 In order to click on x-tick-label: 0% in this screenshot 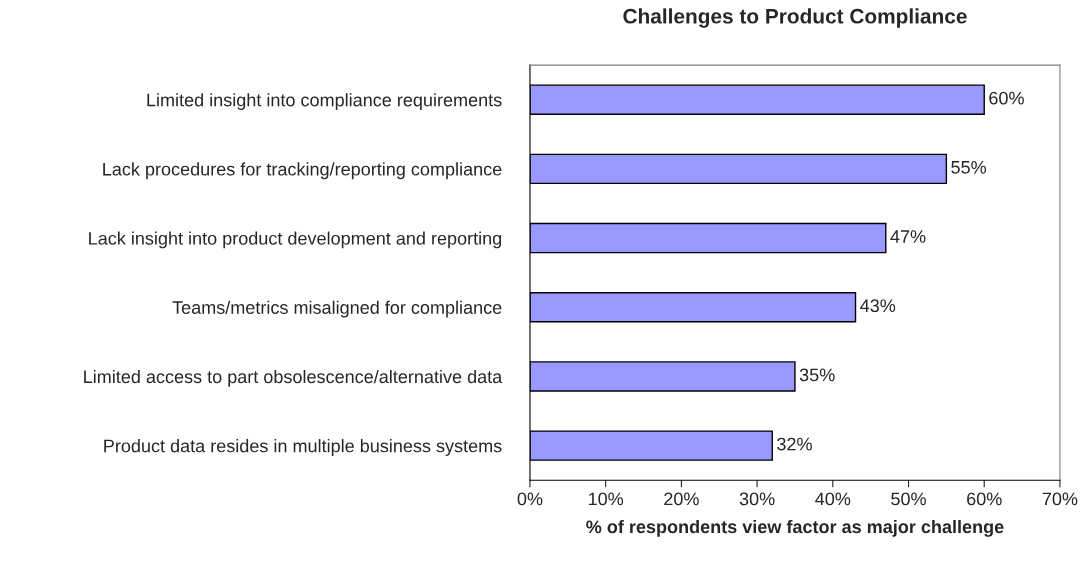, I will do `click(530, 499)`.